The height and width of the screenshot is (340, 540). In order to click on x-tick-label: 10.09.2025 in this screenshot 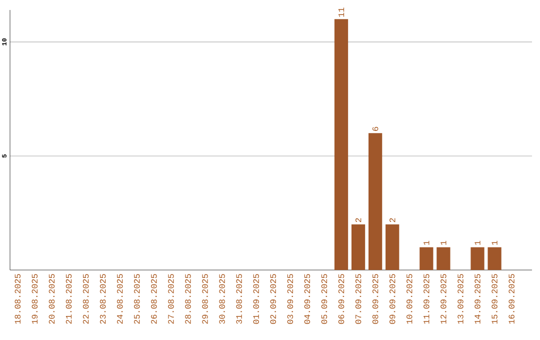, I will do `click(409, 299)`.